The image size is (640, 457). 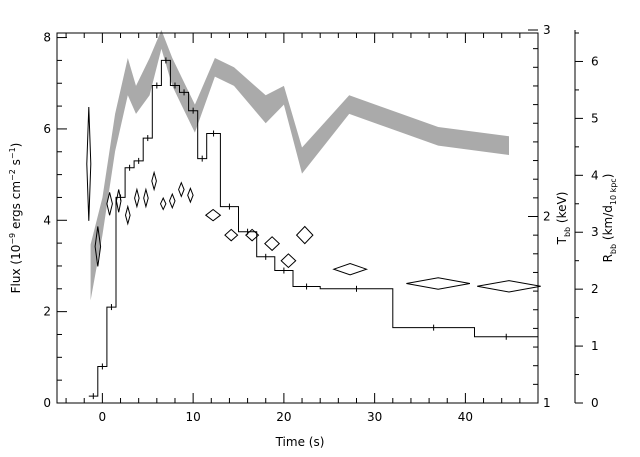 What do you see at coordinates (47, 220) in the screenshot?
I see `y-tick-label: 4` at bounding box center [47, 220].